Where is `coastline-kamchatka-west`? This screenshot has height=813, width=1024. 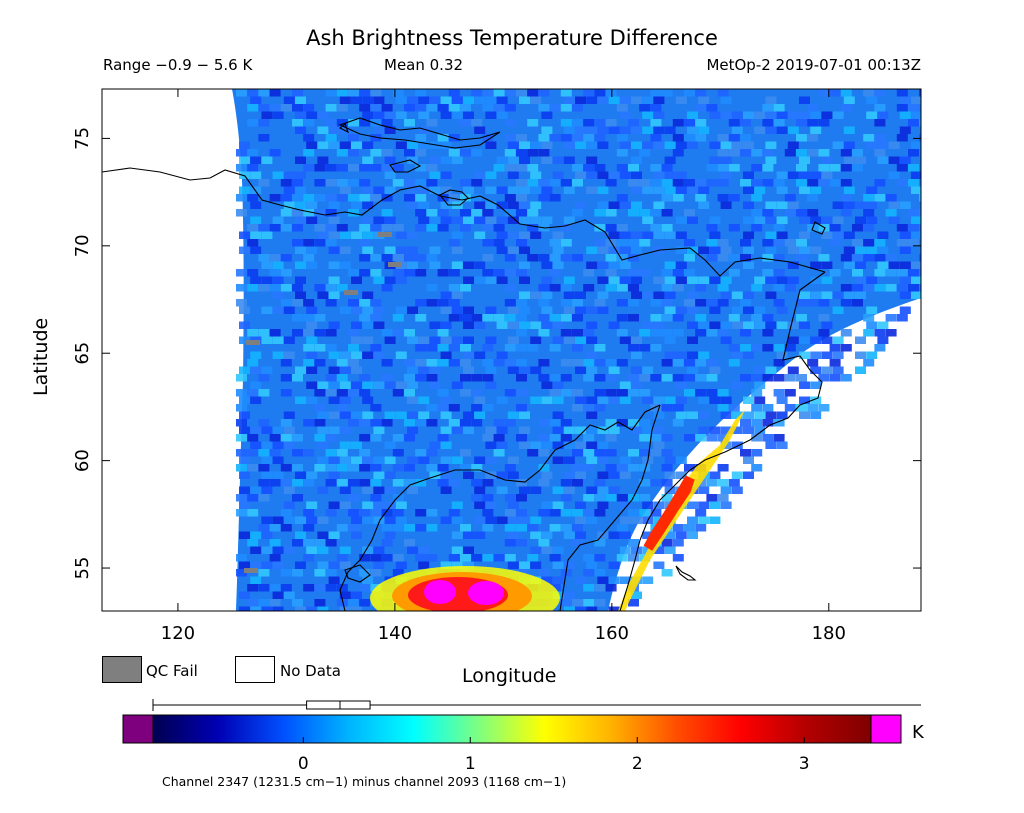
coastline-kamchatka-west is located at coordinates (610, 507).